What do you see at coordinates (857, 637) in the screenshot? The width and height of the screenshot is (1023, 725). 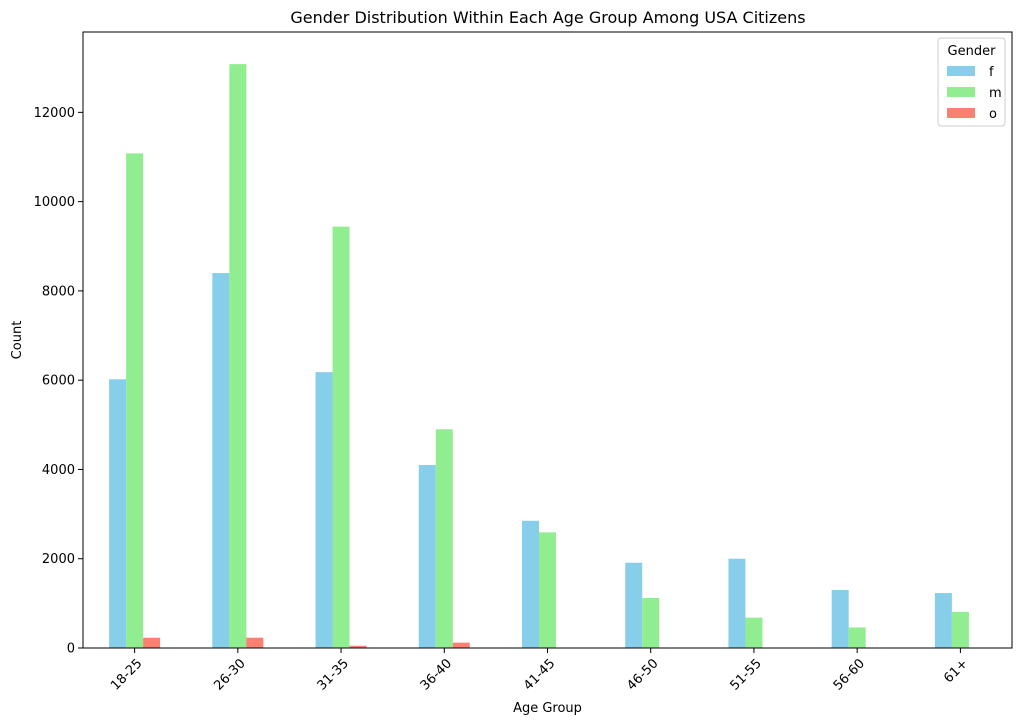 I see `bar-56-60-m` at bounding box center [857, 637].